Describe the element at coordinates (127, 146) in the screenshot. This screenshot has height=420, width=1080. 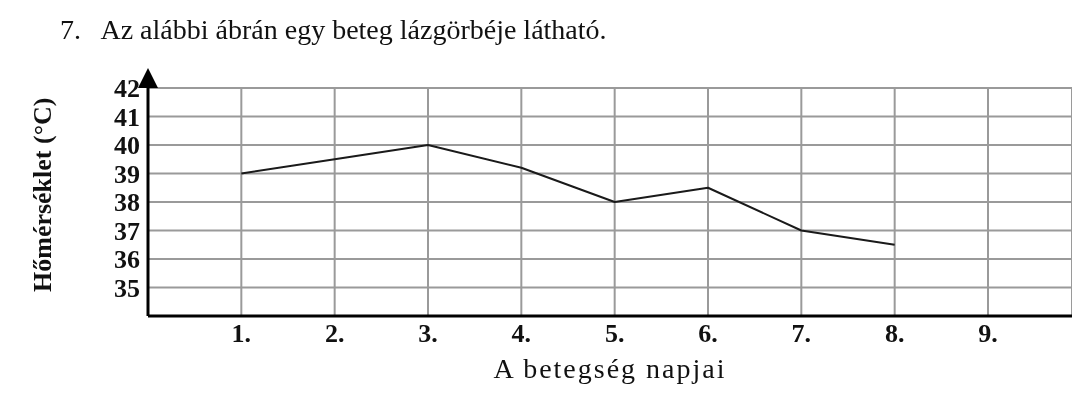
I see `y-tick-label: 40` at that location.